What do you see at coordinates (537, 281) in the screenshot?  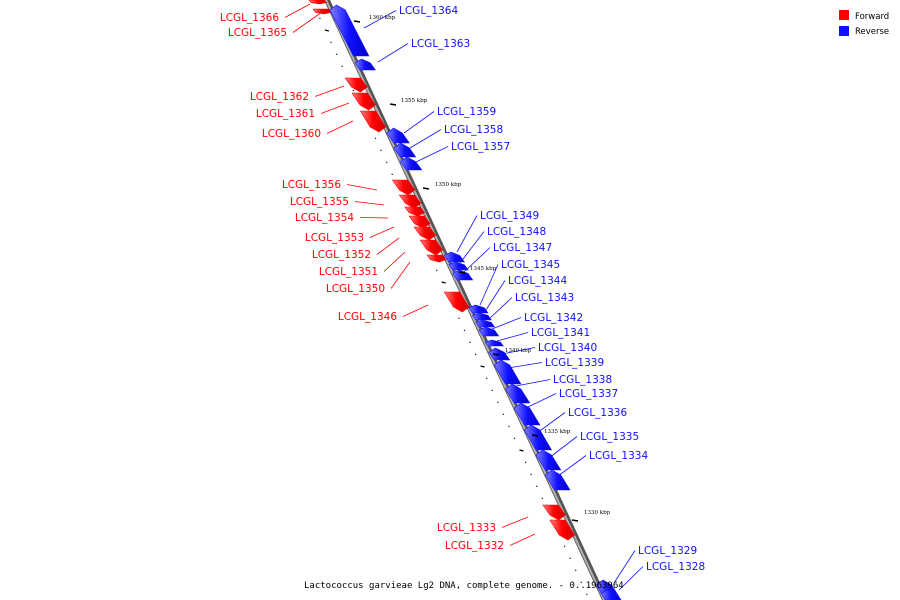 I see `gene-label: LCGL_1344` at bounding box center [537, 281].